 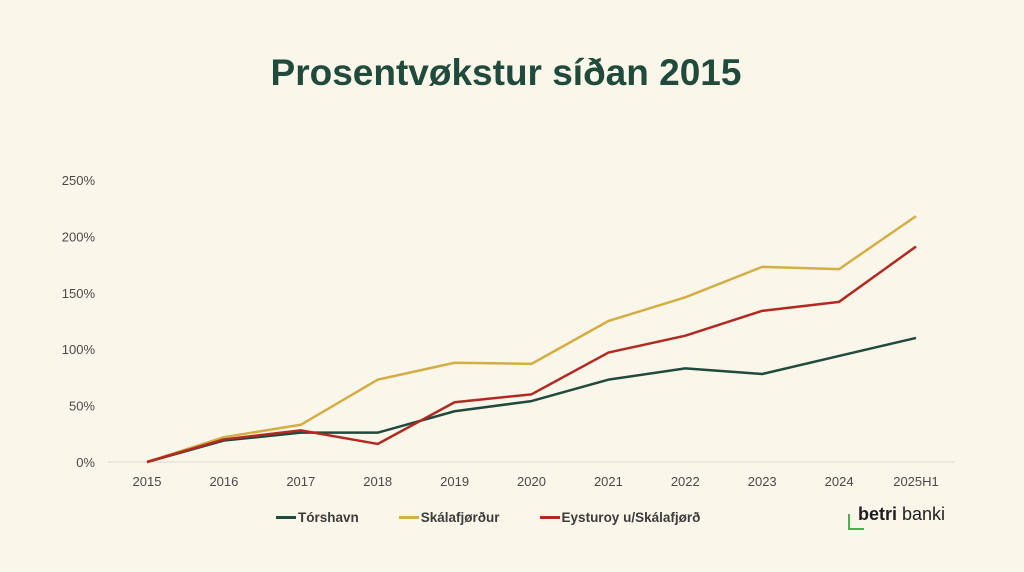 What do you see at coordinates (79, 293) in the screenshot?
I see `y-tick-label: 150%` at bounding box center [79, 293].